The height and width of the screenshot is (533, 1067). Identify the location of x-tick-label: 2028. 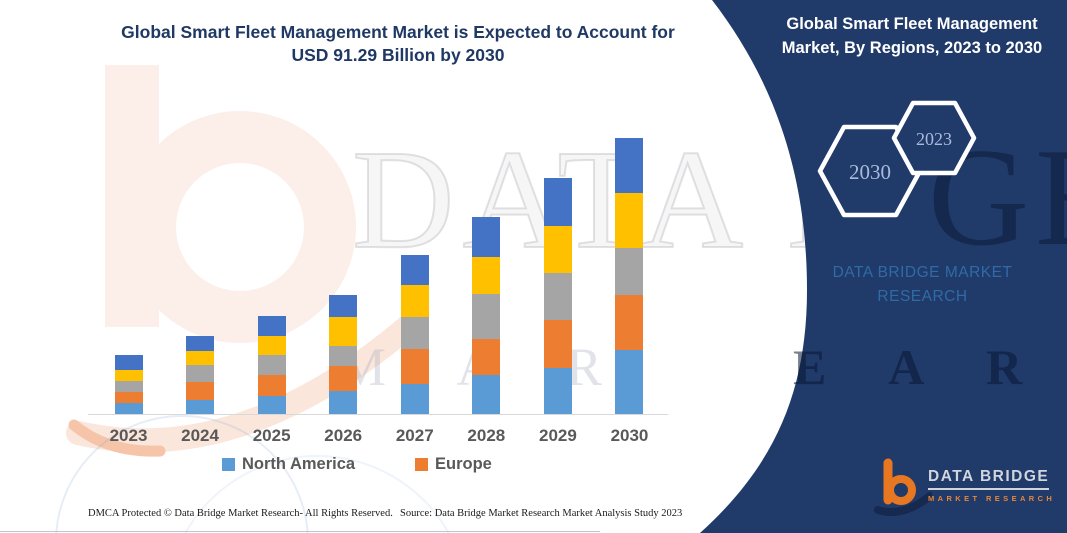
(486, 435).